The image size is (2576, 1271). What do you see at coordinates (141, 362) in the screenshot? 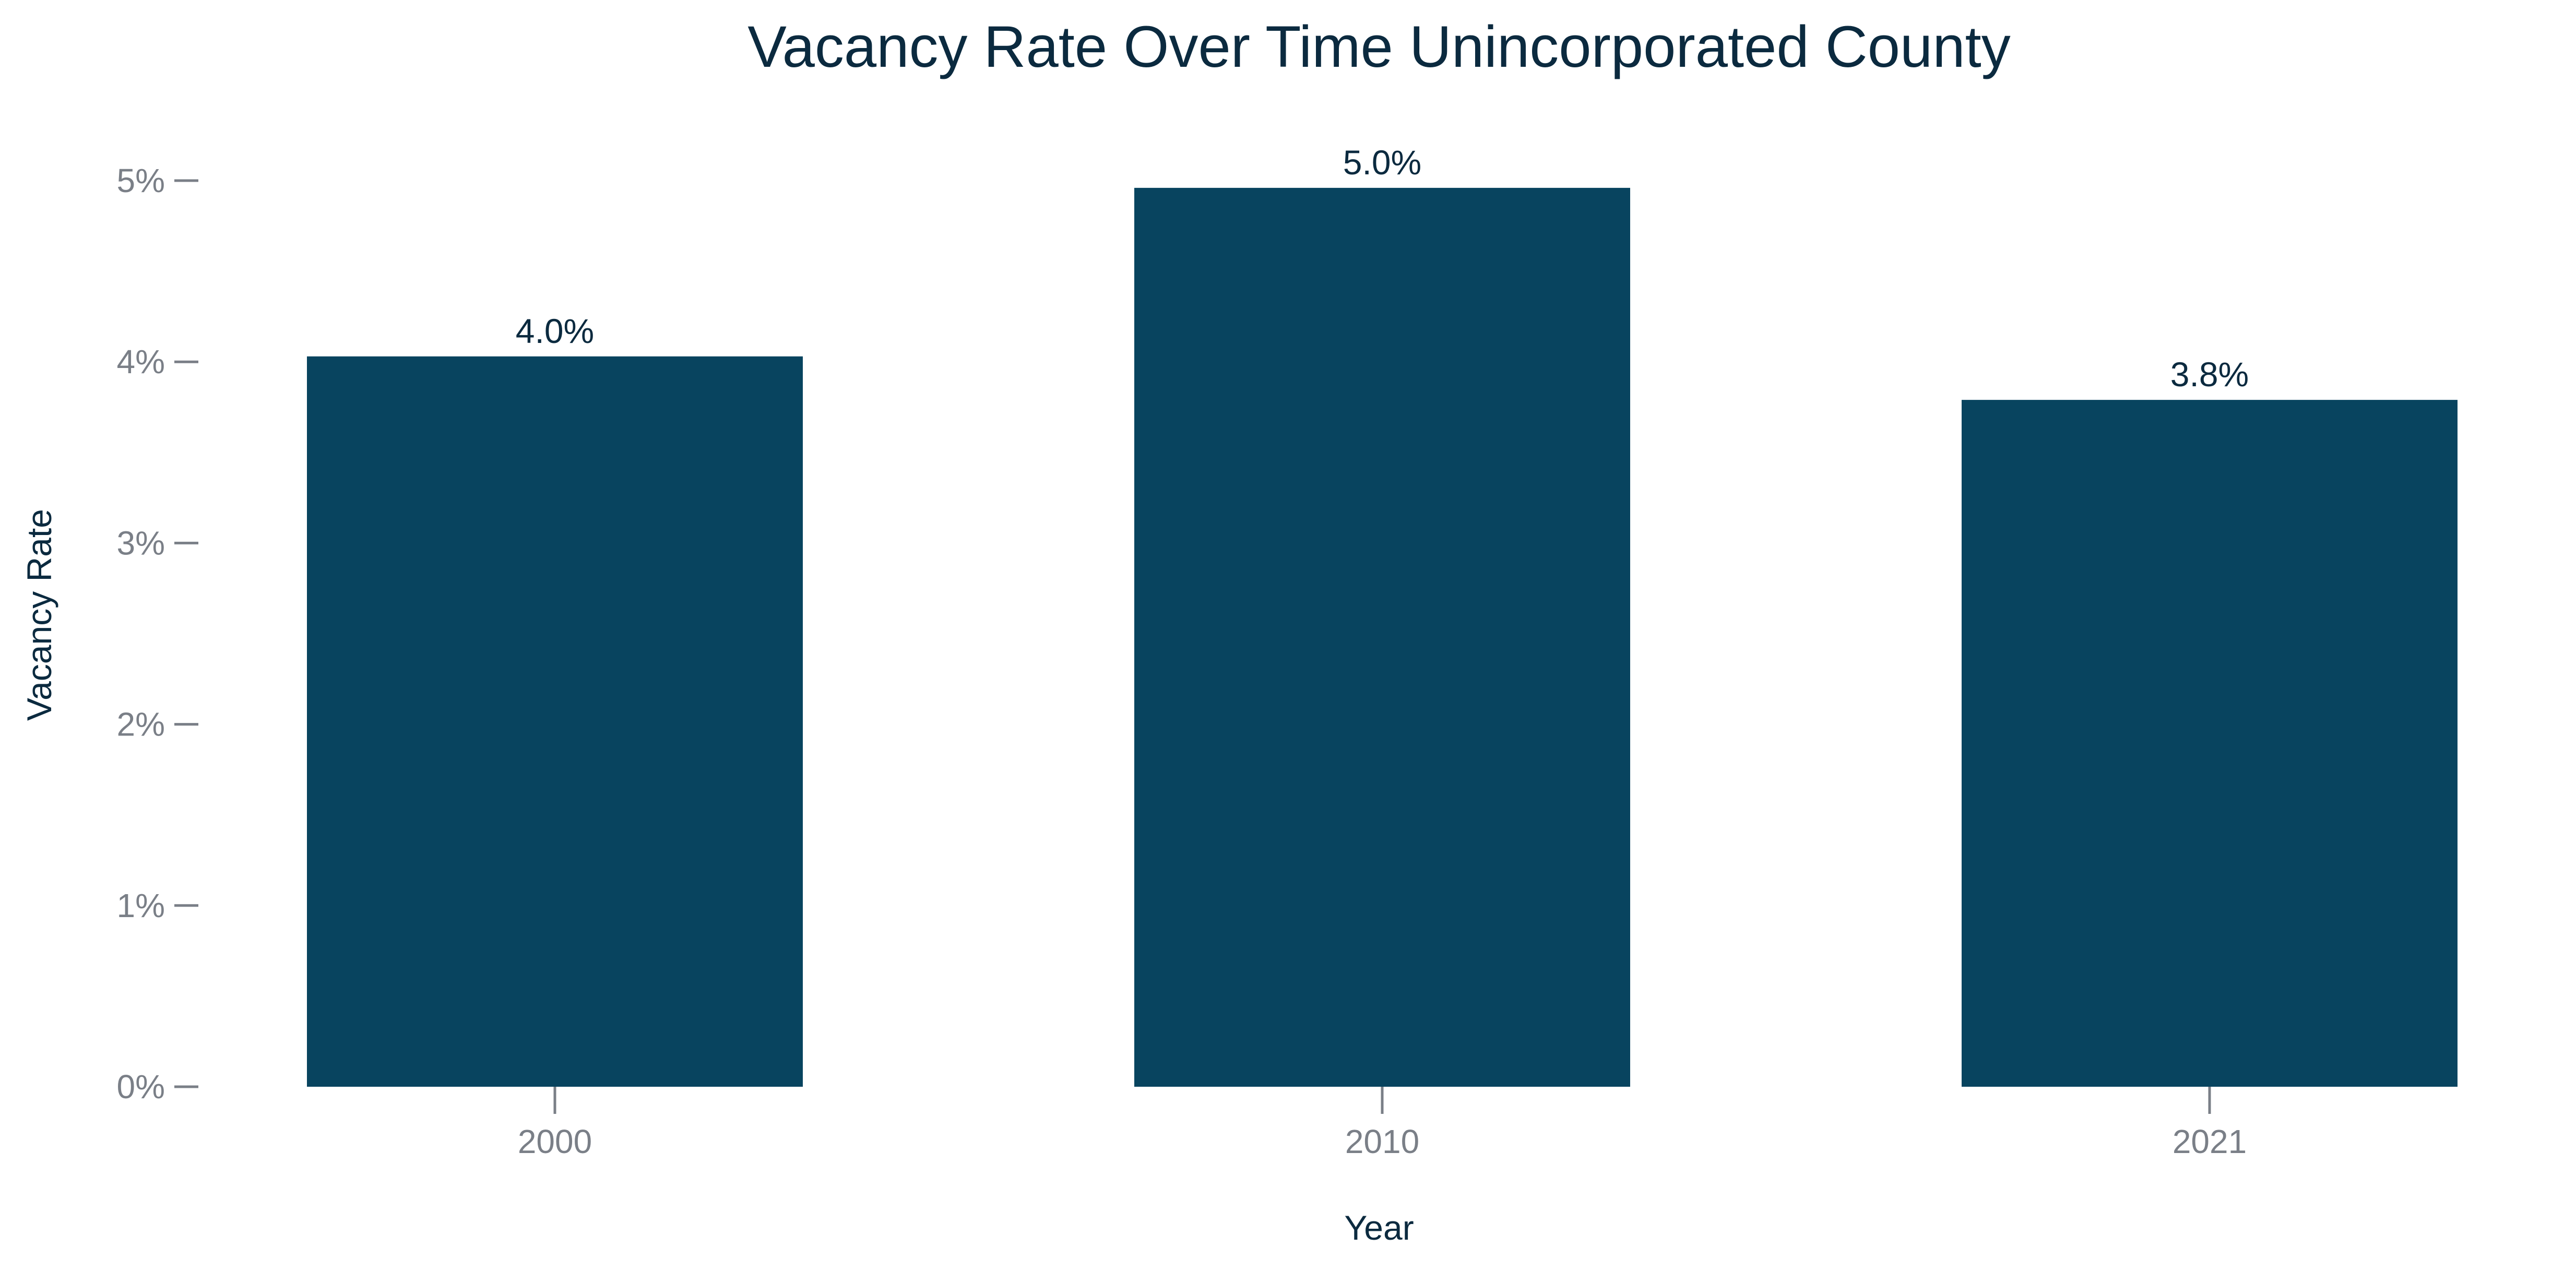
I see `y-tick-label: 4%` at bounding box center [141, 362].